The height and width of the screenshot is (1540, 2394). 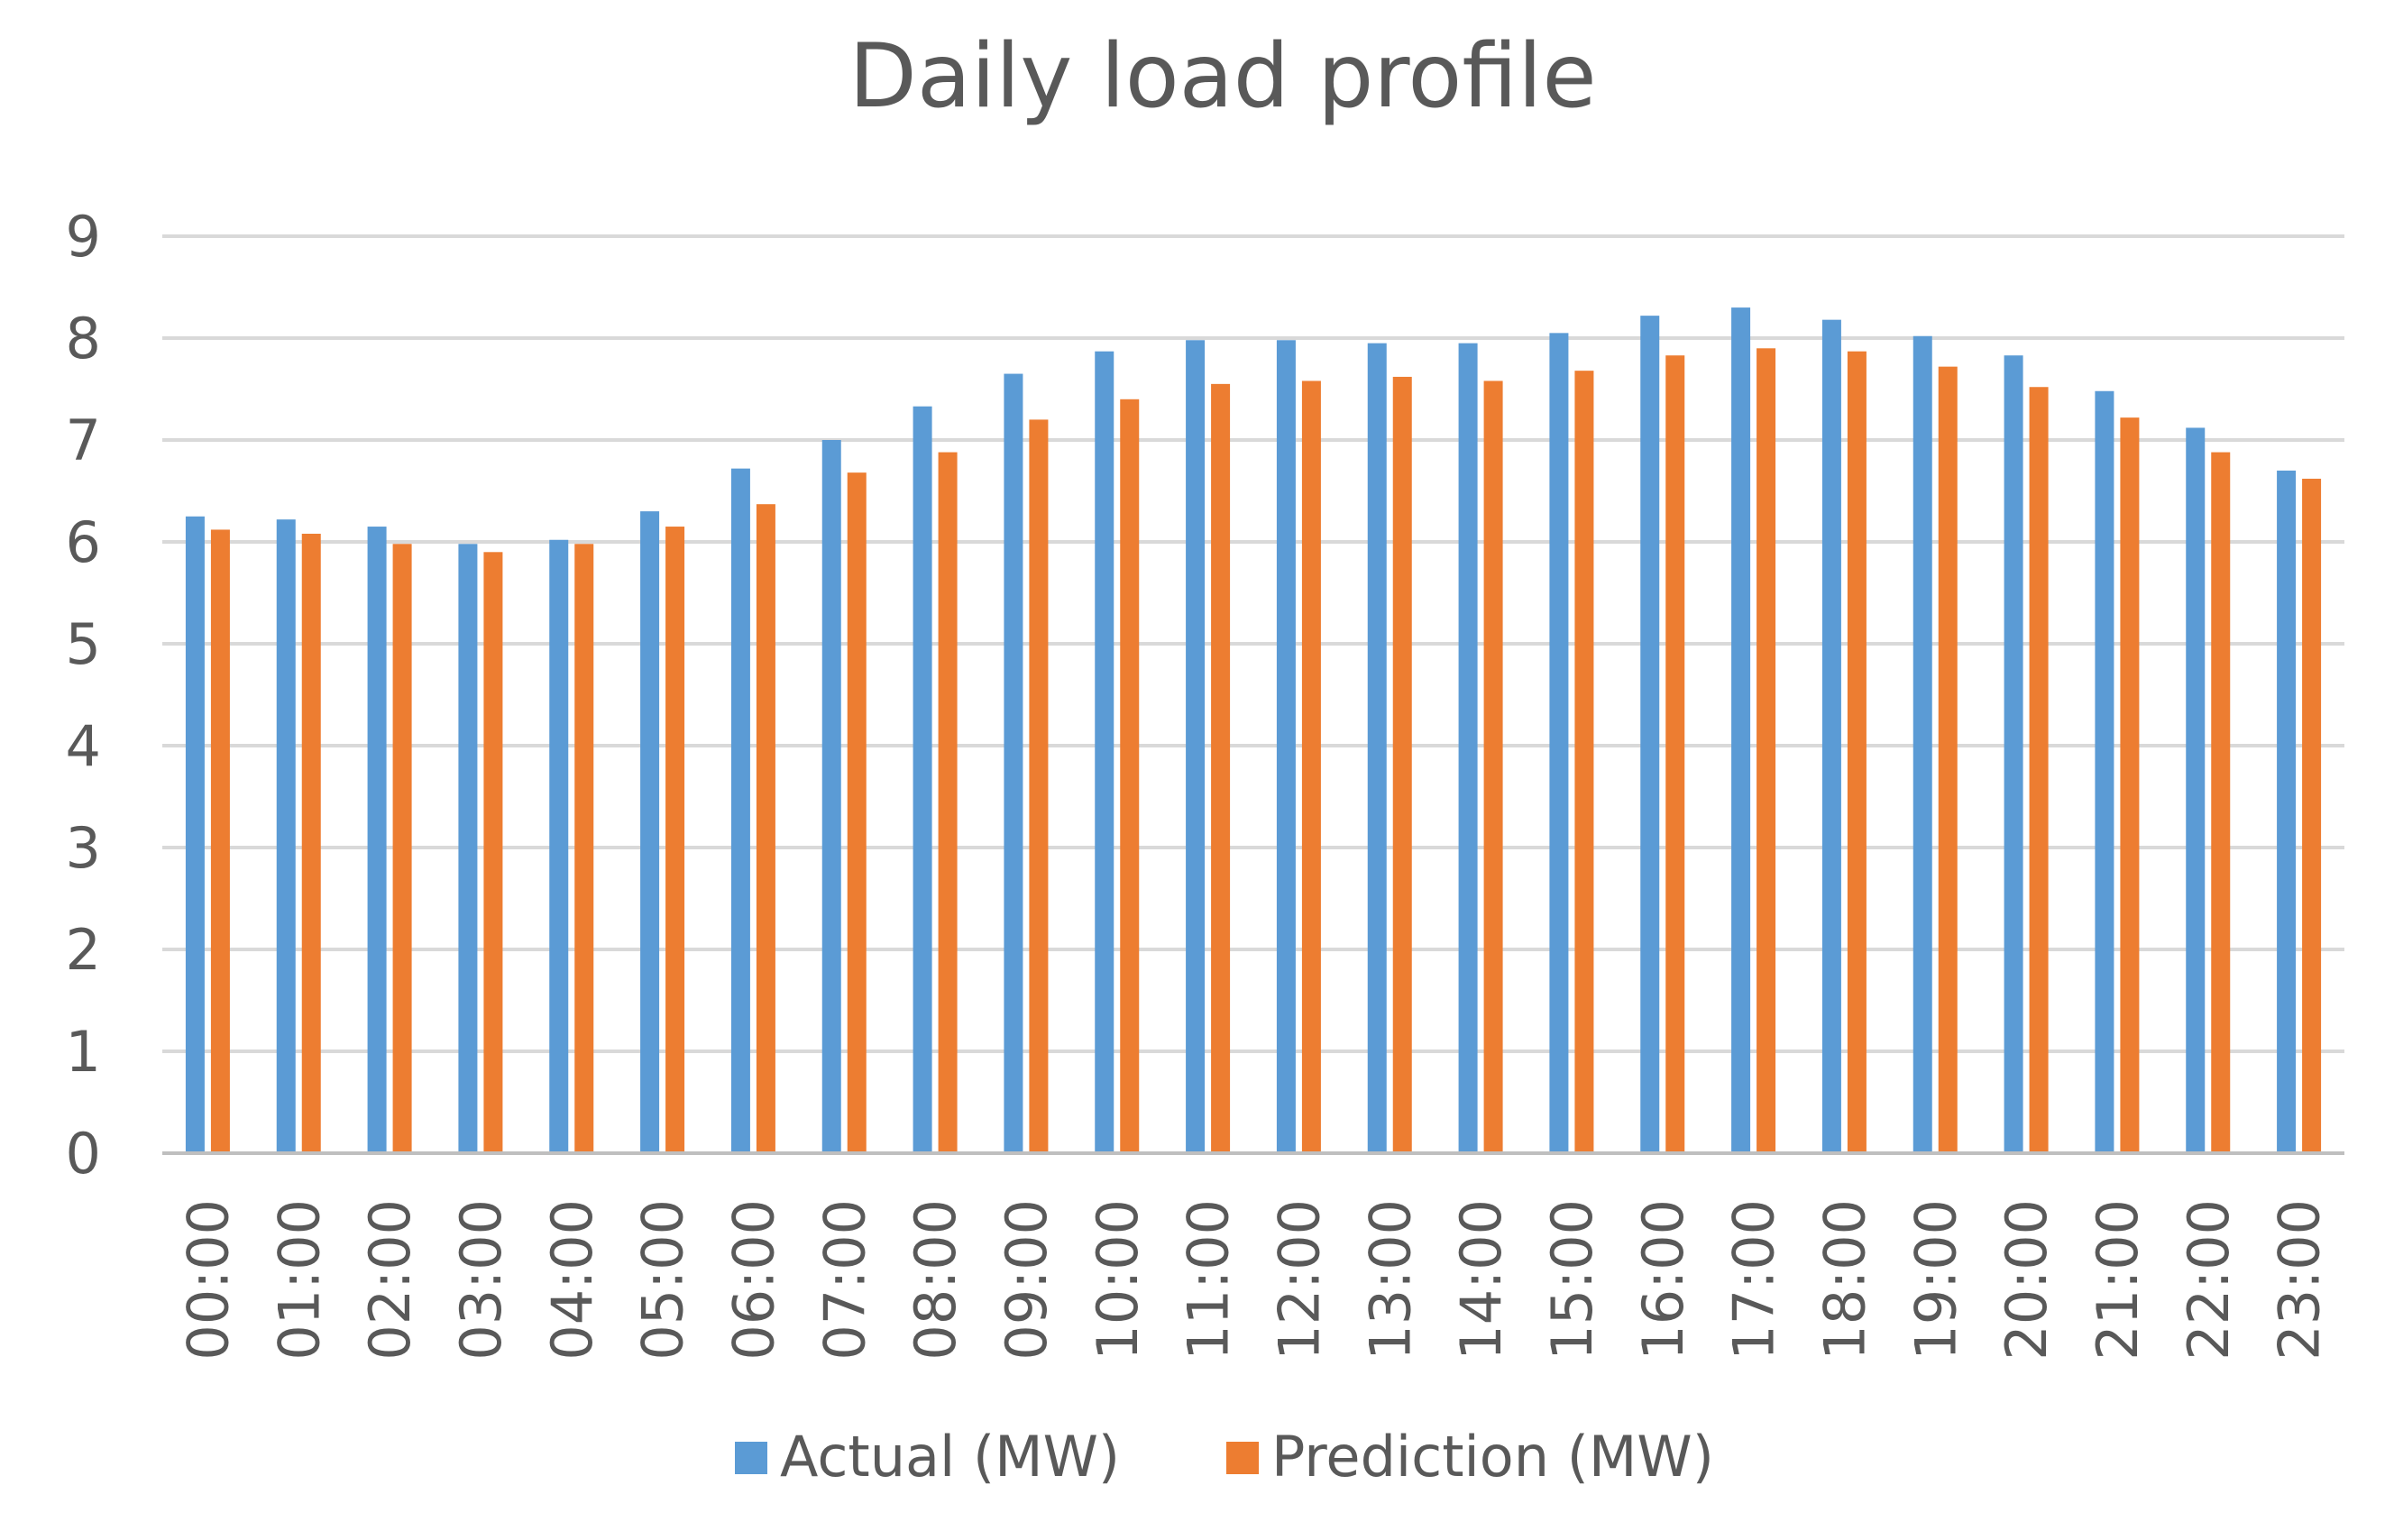 What do you see at coordinates (299, 1280) in the screenshot?
I see `x-tick-label: 01:00` at bounding box center [299, 1280].